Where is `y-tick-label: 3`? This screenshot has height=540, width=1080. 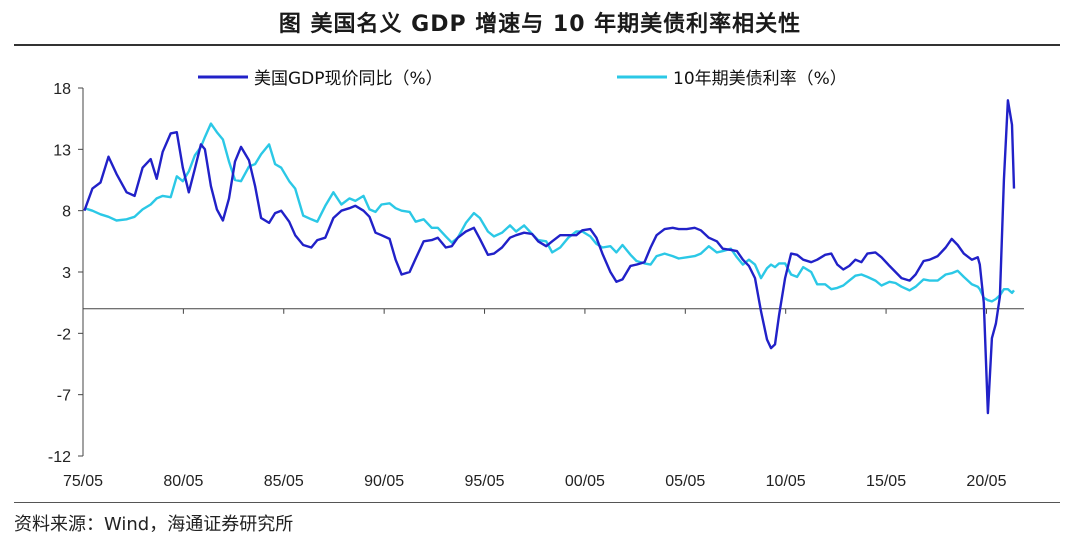
y-tick-label: 3 is located at coordinates (66, 273).